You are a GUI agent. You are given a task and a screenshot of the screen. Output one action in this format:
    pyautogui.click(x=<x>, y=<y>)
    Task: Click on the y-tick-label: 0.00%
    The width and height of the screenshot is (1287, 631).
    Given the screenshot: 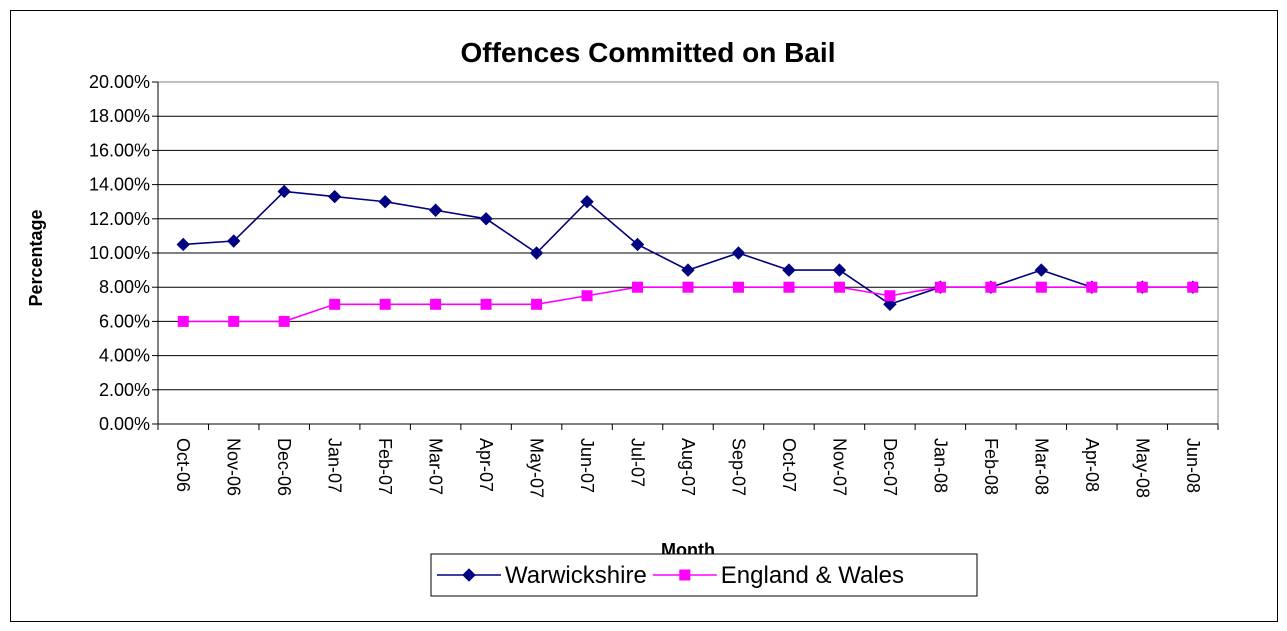 What is the action you would take?
    pyautogui.click(x=124, y=424)
    